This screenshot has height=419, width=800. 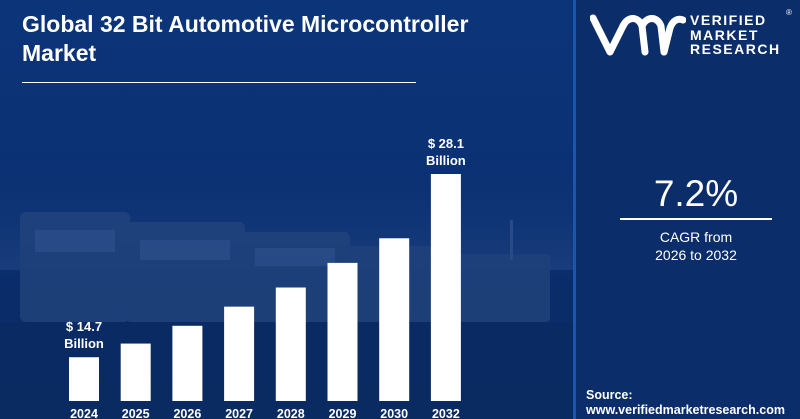 What do you see at coordinates (724, 34) in the screenshot?
I see `brand-name-line2: MARKET` at bounding box center [724, 34].